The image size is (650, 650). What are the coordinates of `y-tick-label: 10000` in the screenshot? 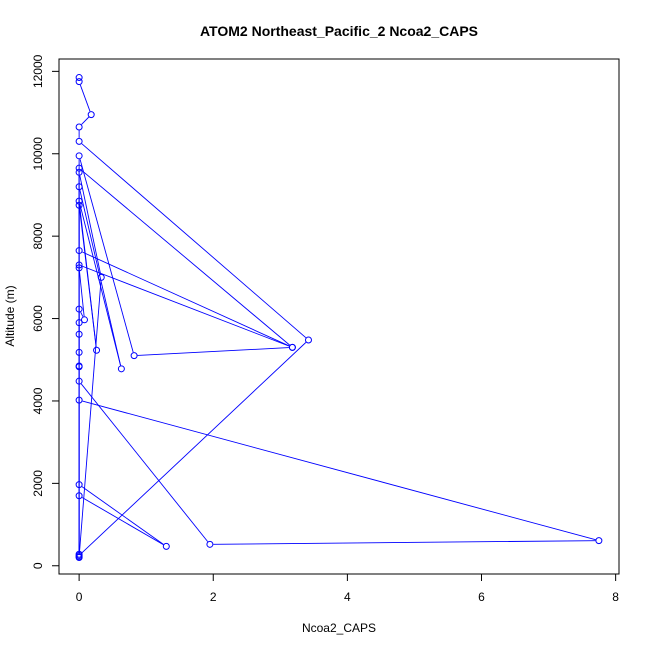 It's located at (38, 154).